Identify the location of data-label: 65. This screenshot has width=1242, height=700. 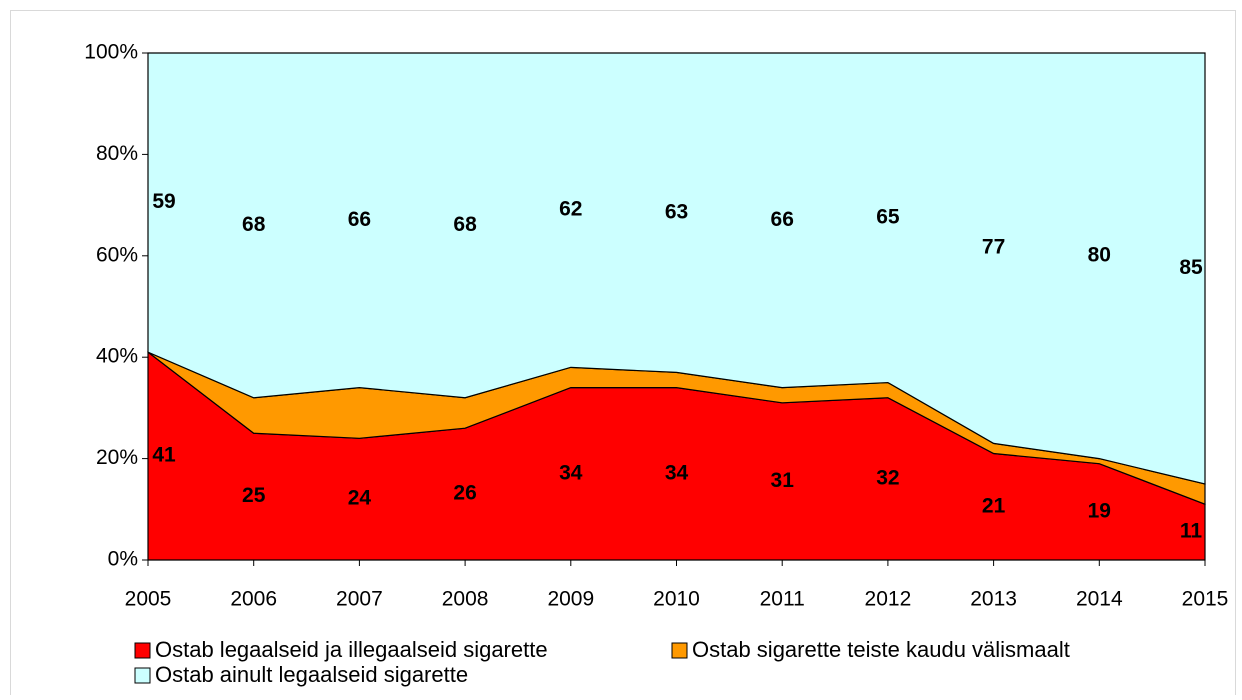
(888, 216).